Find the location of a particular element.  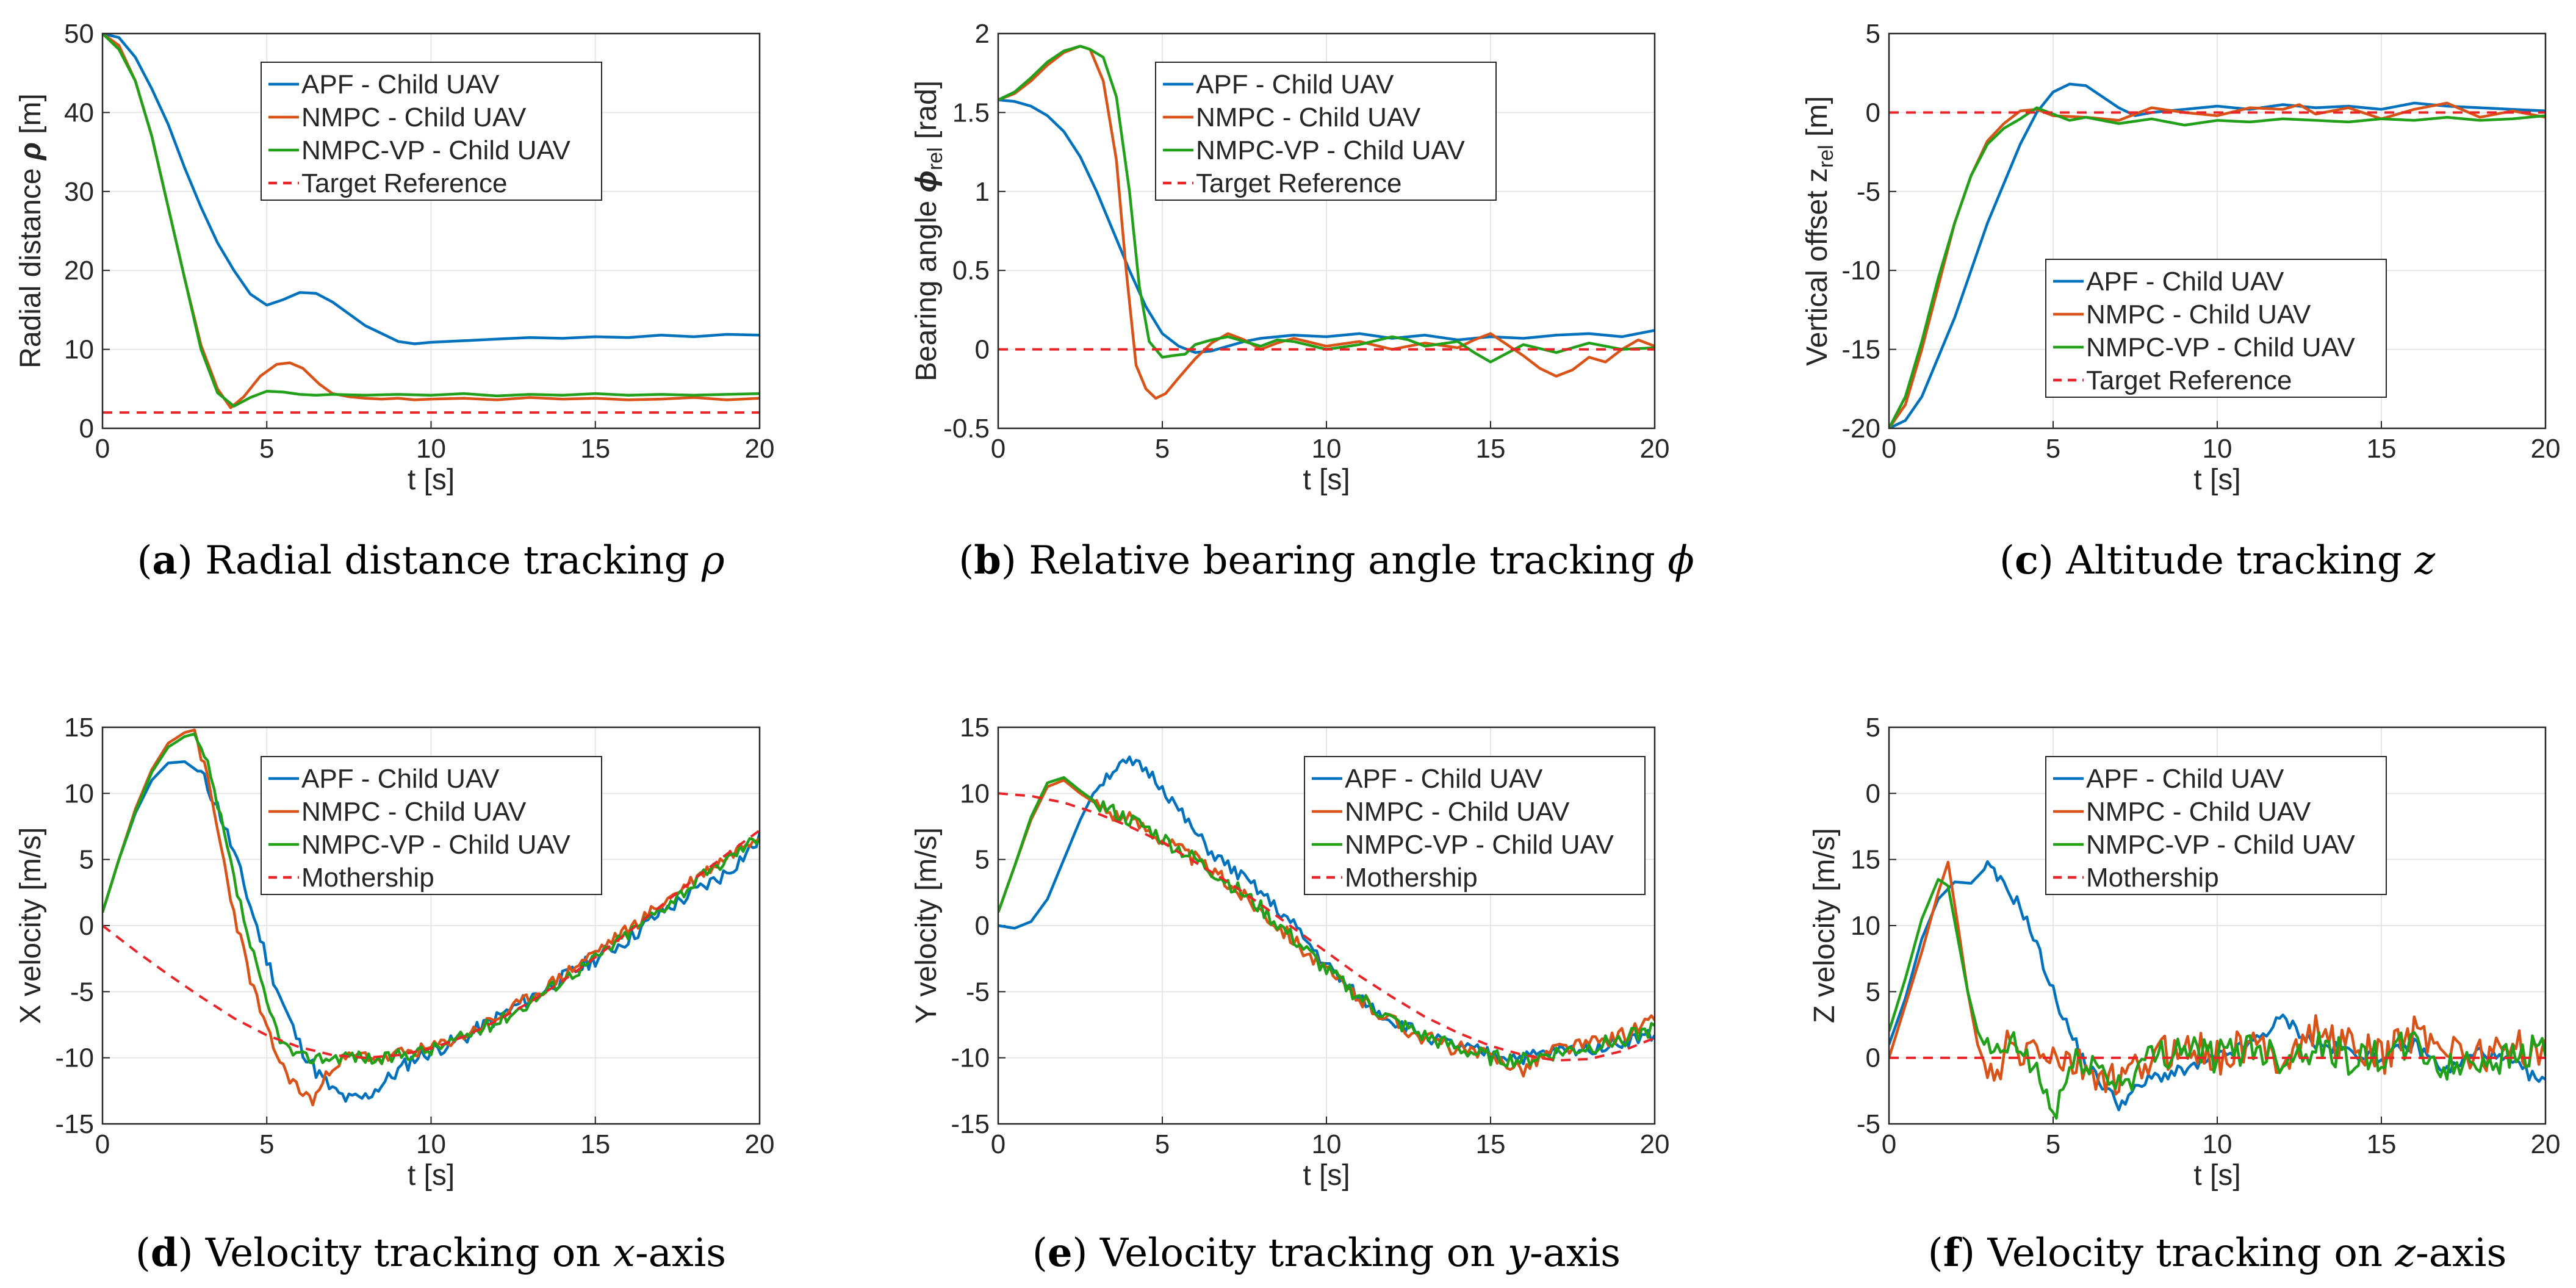

y-tick-label: -20 is located at coordinates (1860, 429).